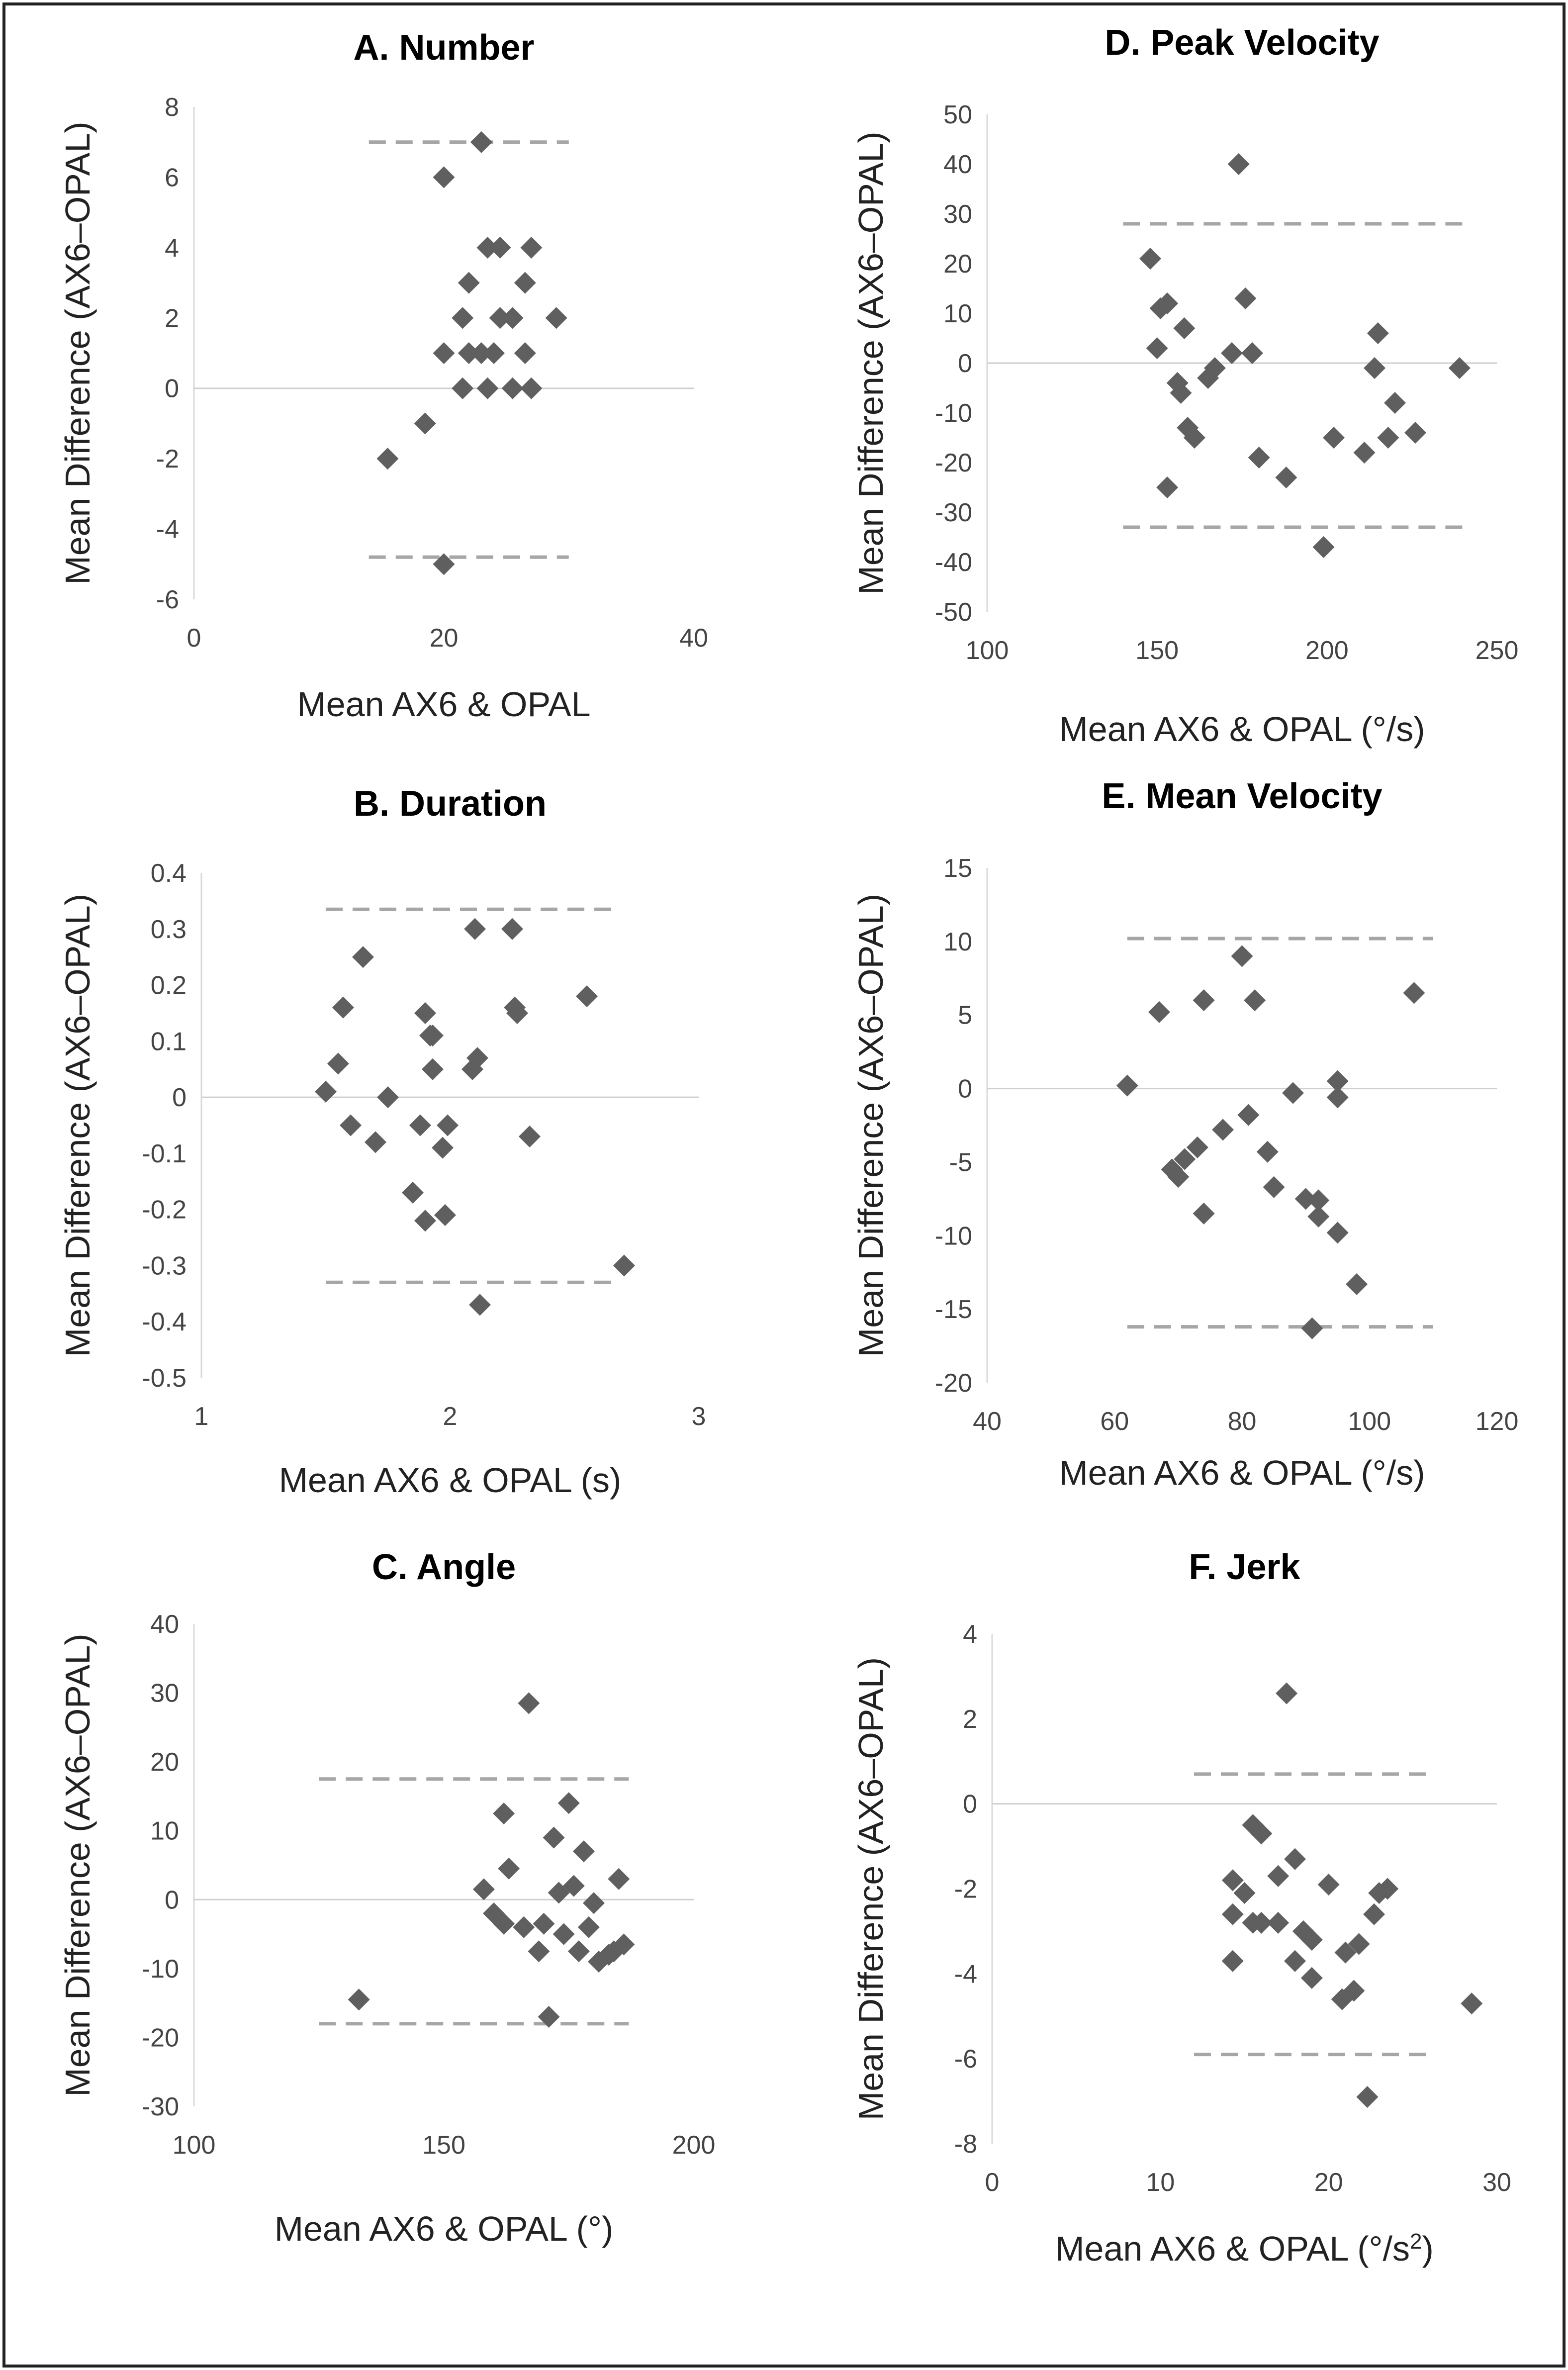 The height and width of the screenshot is (2370, 1568). Describe the element at coordinates (164, 1379) in the screenshot. I see `y-tick-label: -0.5` at that location.